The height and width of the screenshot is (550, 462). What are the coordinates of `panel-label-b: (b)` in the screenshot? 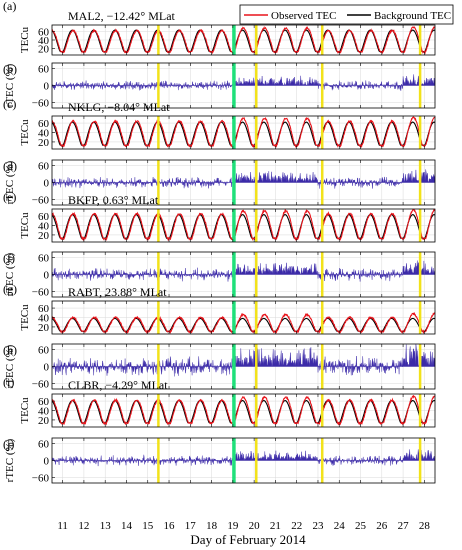 It's located at (10, 69).